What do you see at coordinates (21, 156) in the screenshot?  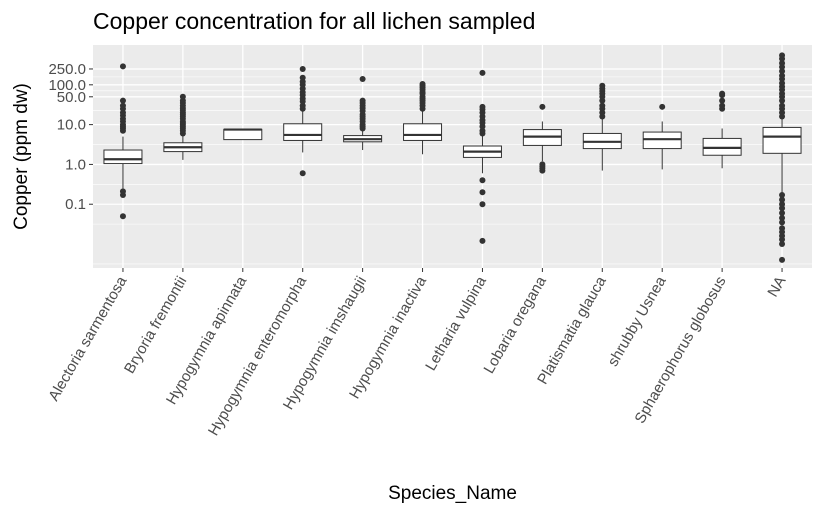 I see `y-axis-title: Copper (ppm dw)` at bounding box center [21, 156].